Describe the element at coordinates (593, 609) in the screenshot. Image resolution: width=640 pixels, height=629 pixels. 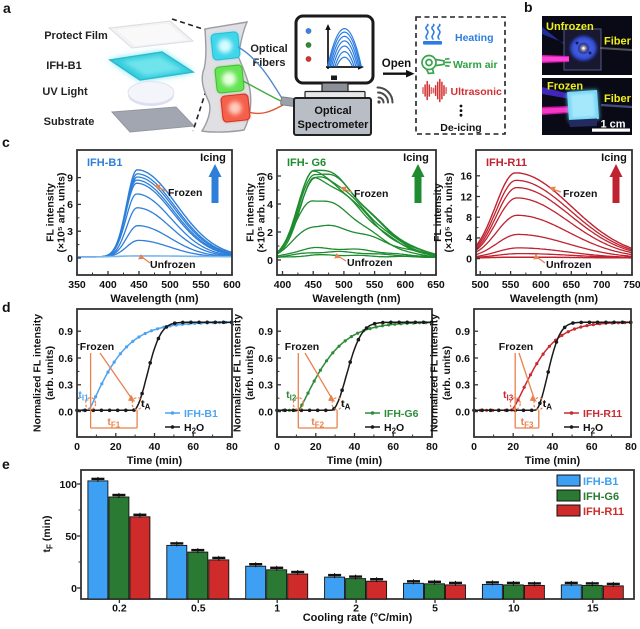
I see `svg-text: 15` at that location.